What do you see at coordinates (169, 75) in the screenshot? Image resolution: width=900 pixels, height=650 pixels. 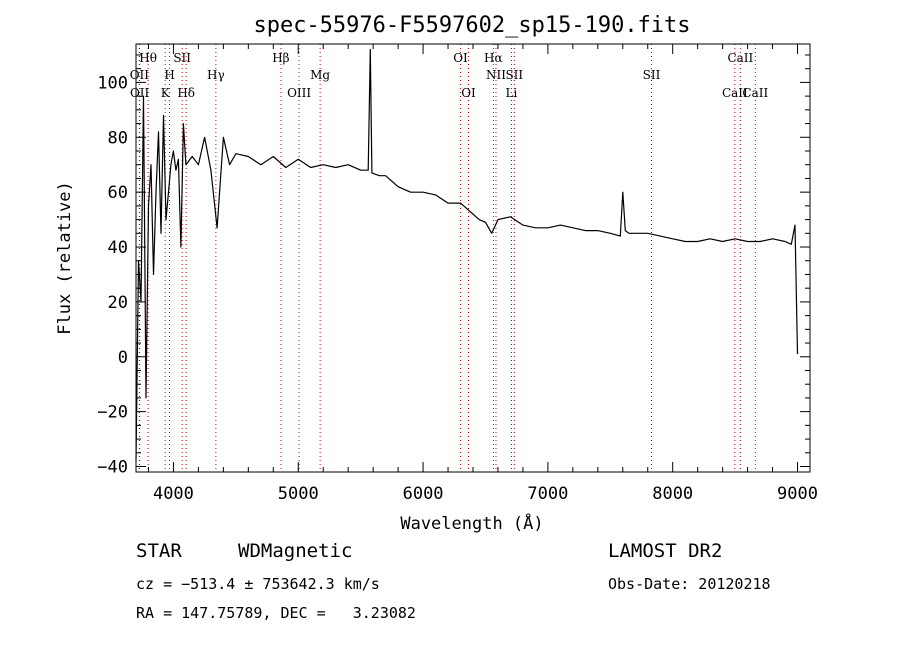 I see `spectral-line-label: H` at bounding box center [169, 75].